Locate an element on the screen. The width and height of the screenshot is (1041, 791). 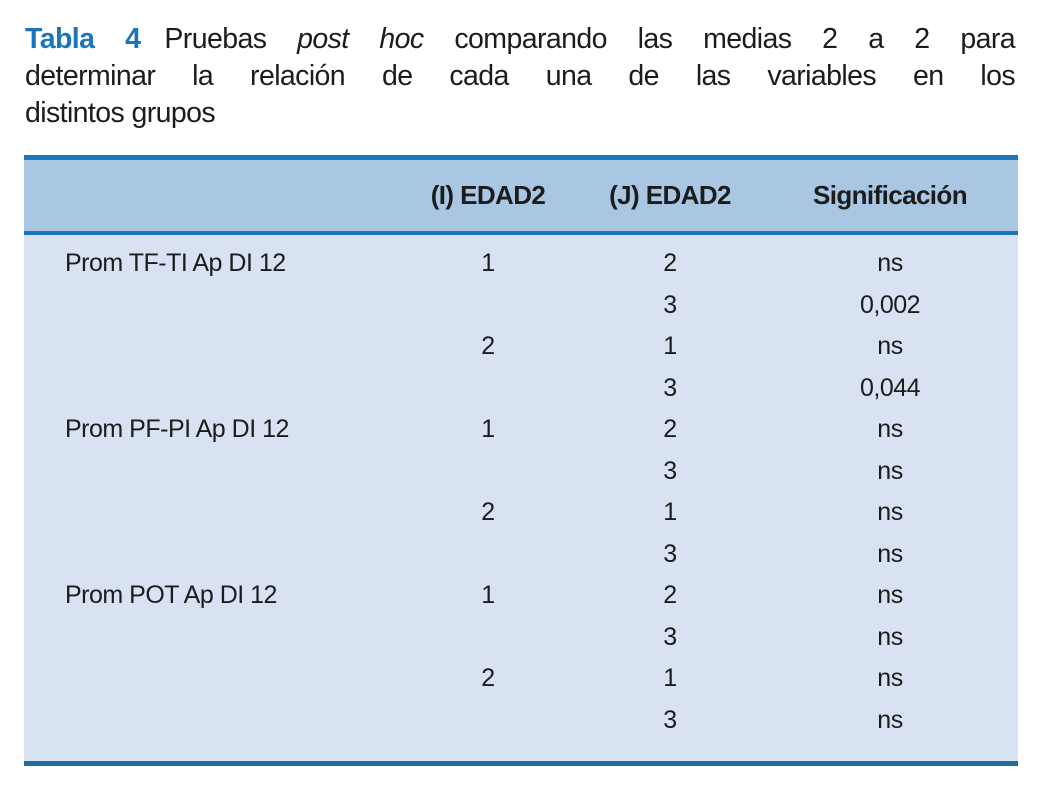
caption-text-seg2: comparando las medias 2 a 2 para is located at coordinates (734, 39).